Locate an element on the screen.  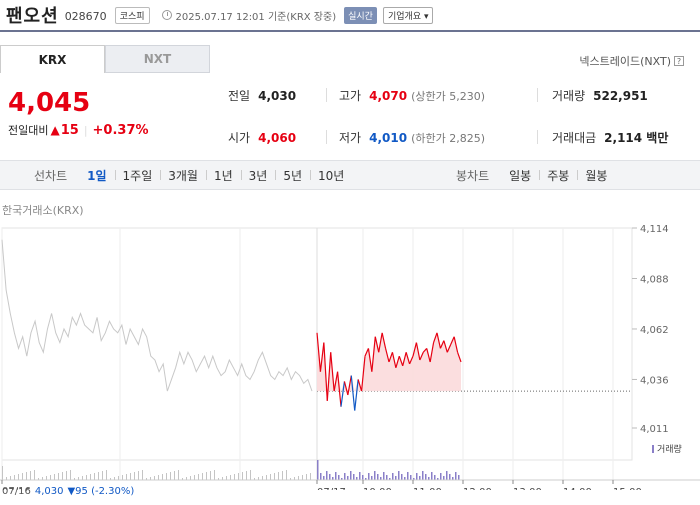
candle-weekly: 주봉 is located at coordinates (558, 175).